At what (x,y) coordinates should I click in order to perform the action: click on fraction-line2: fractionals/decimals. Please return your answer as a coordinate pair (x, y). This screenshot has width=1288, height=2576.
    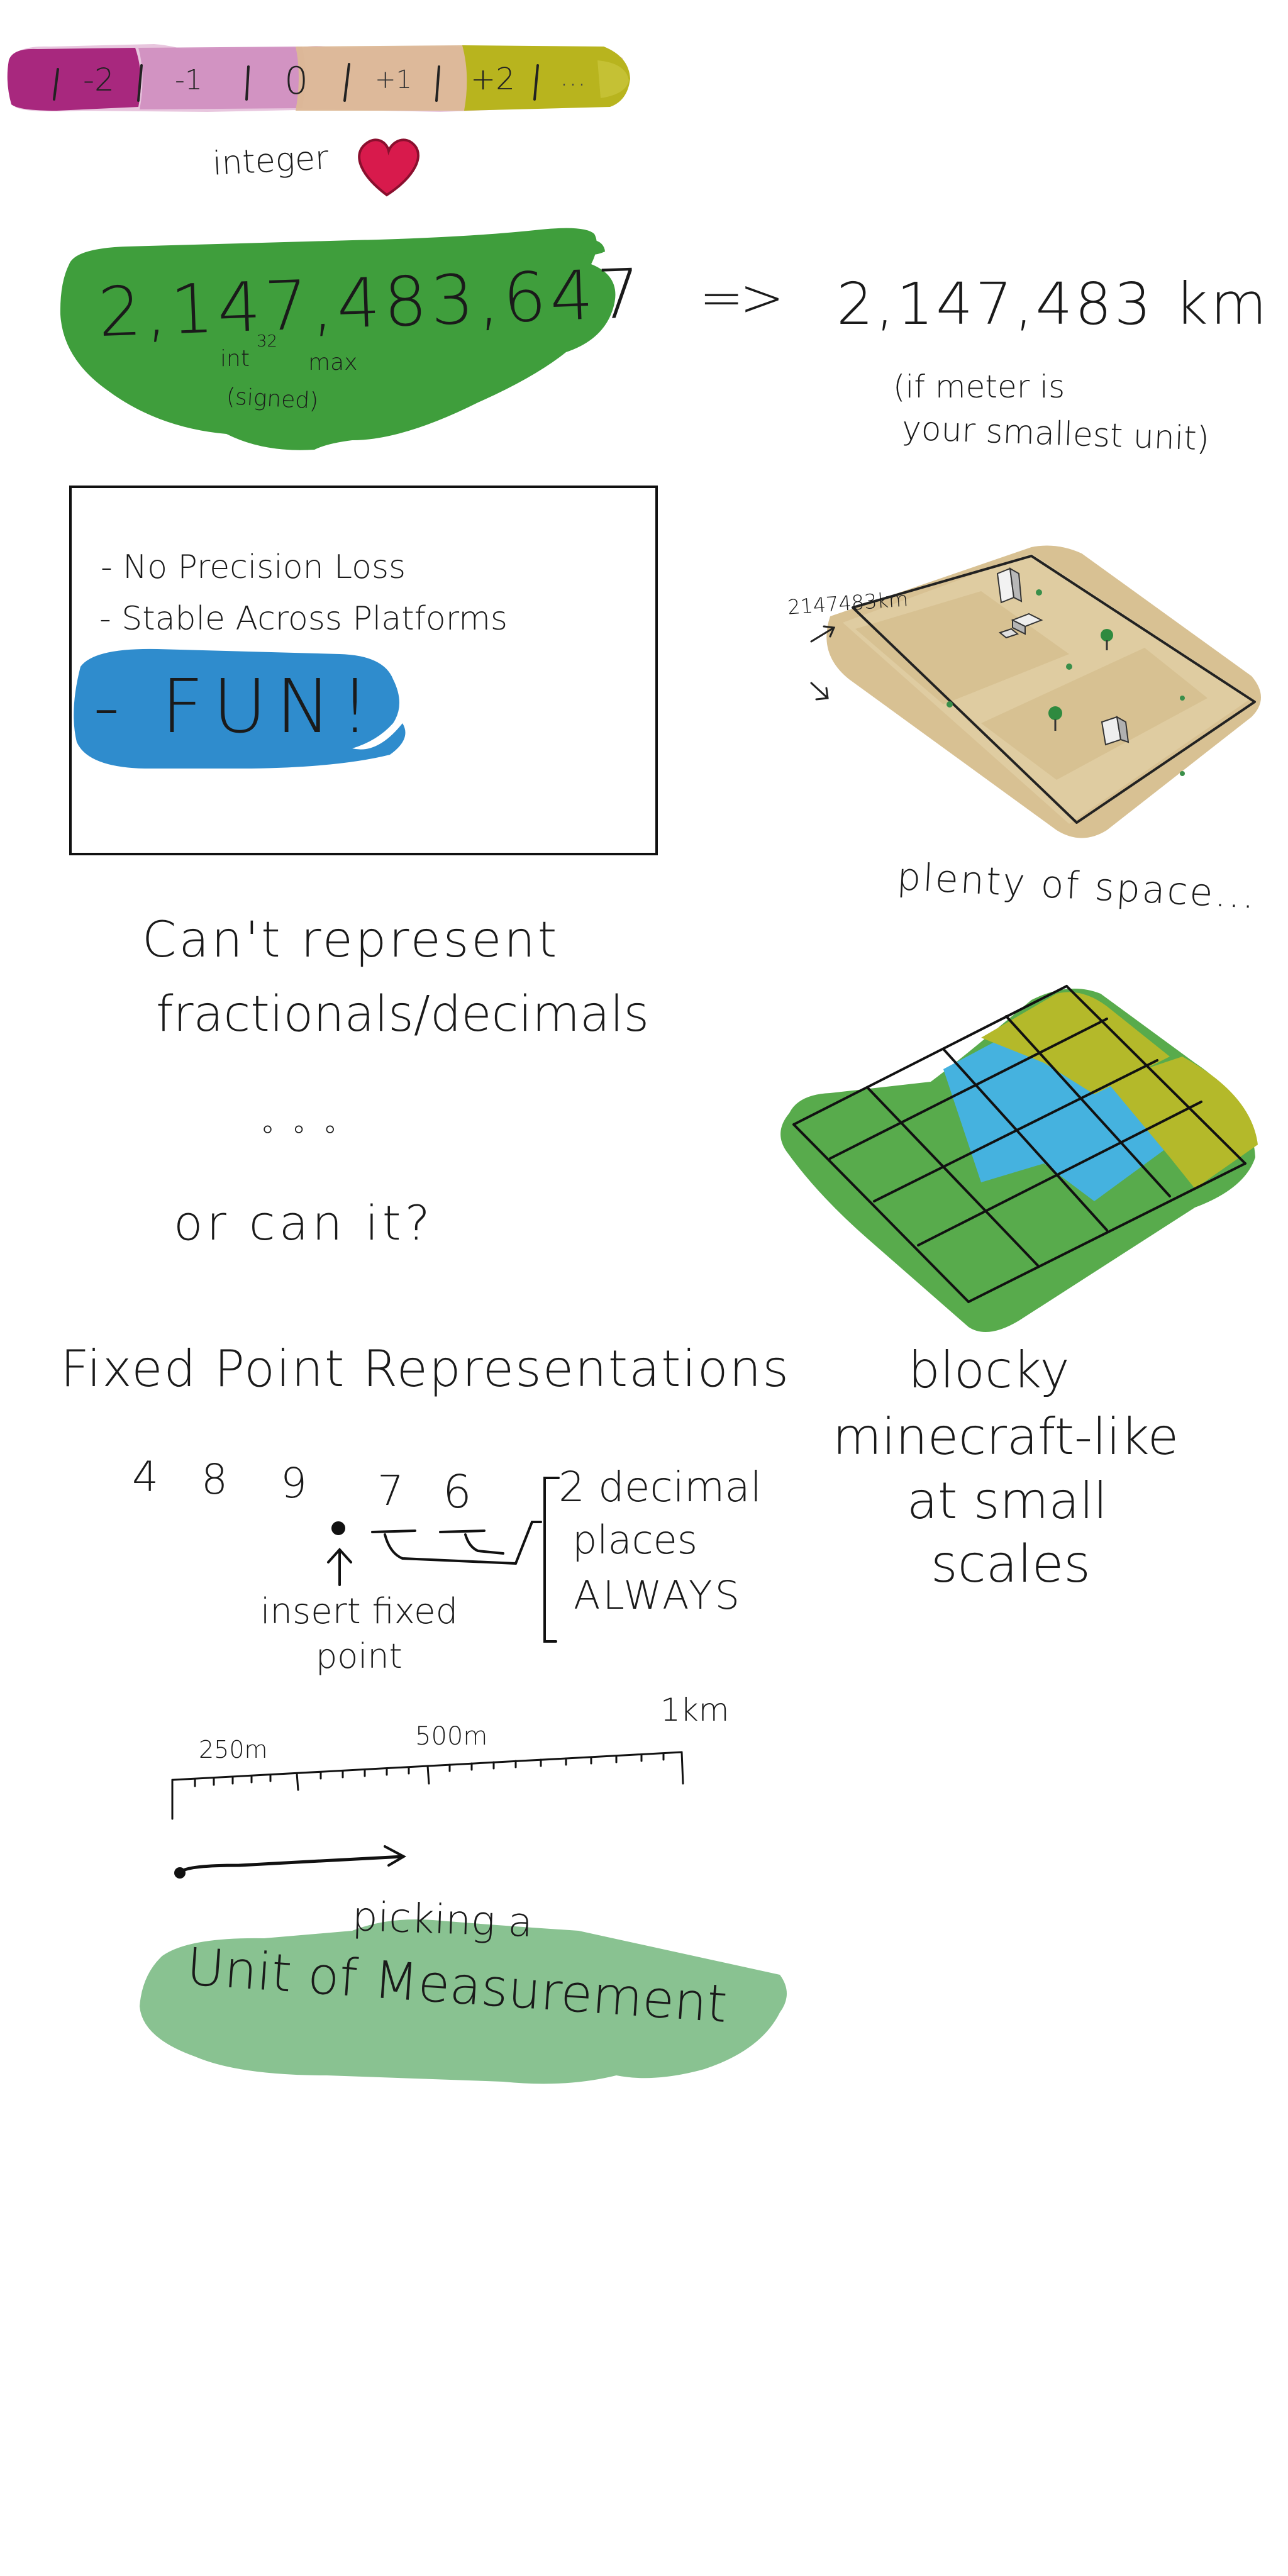
    Looking at the image, I should click on (403, 1014).